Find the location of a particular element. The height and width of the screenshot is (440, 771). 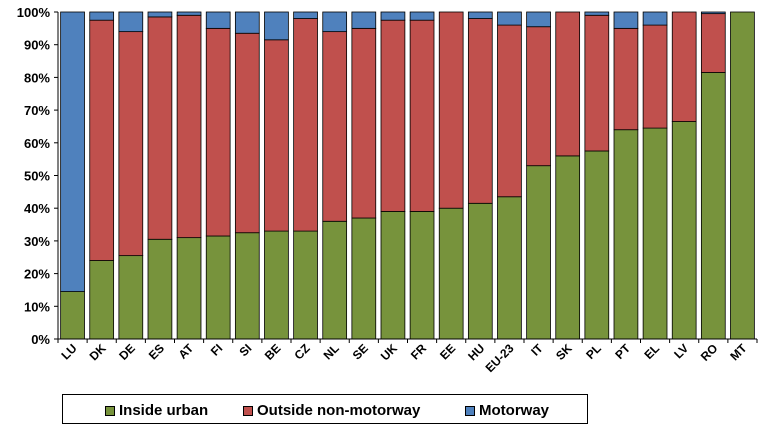

bar-segment-lu-inside-urban is located at coordinates (72, 315).